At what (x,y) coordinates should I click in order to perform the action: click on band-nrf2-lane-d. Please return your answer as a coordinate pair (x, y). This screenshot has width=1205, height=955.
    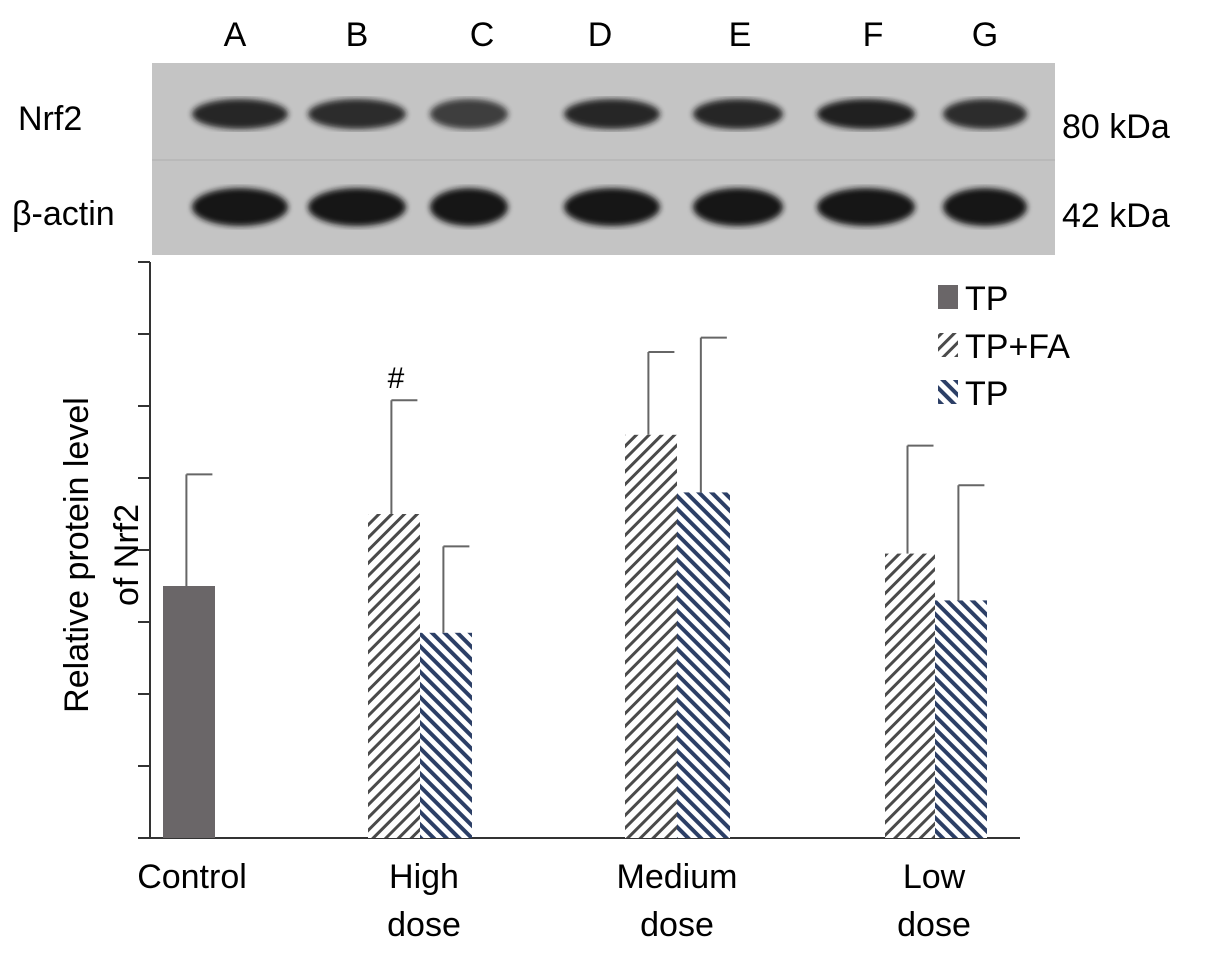
    Looking at the image, I should click on (612, 114).